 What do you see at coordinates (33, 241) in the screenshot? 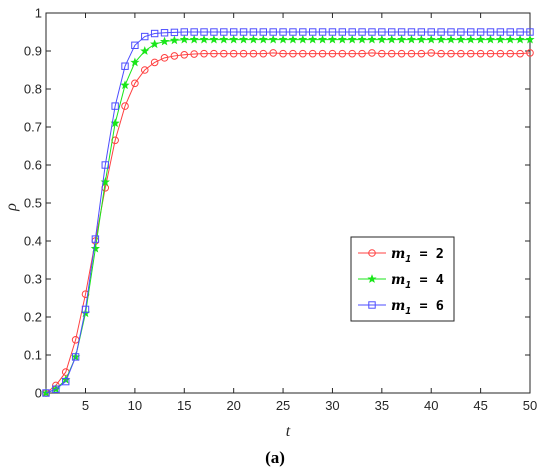
I see `y-tick-label: 0.4` at bounding box center [33, 241].